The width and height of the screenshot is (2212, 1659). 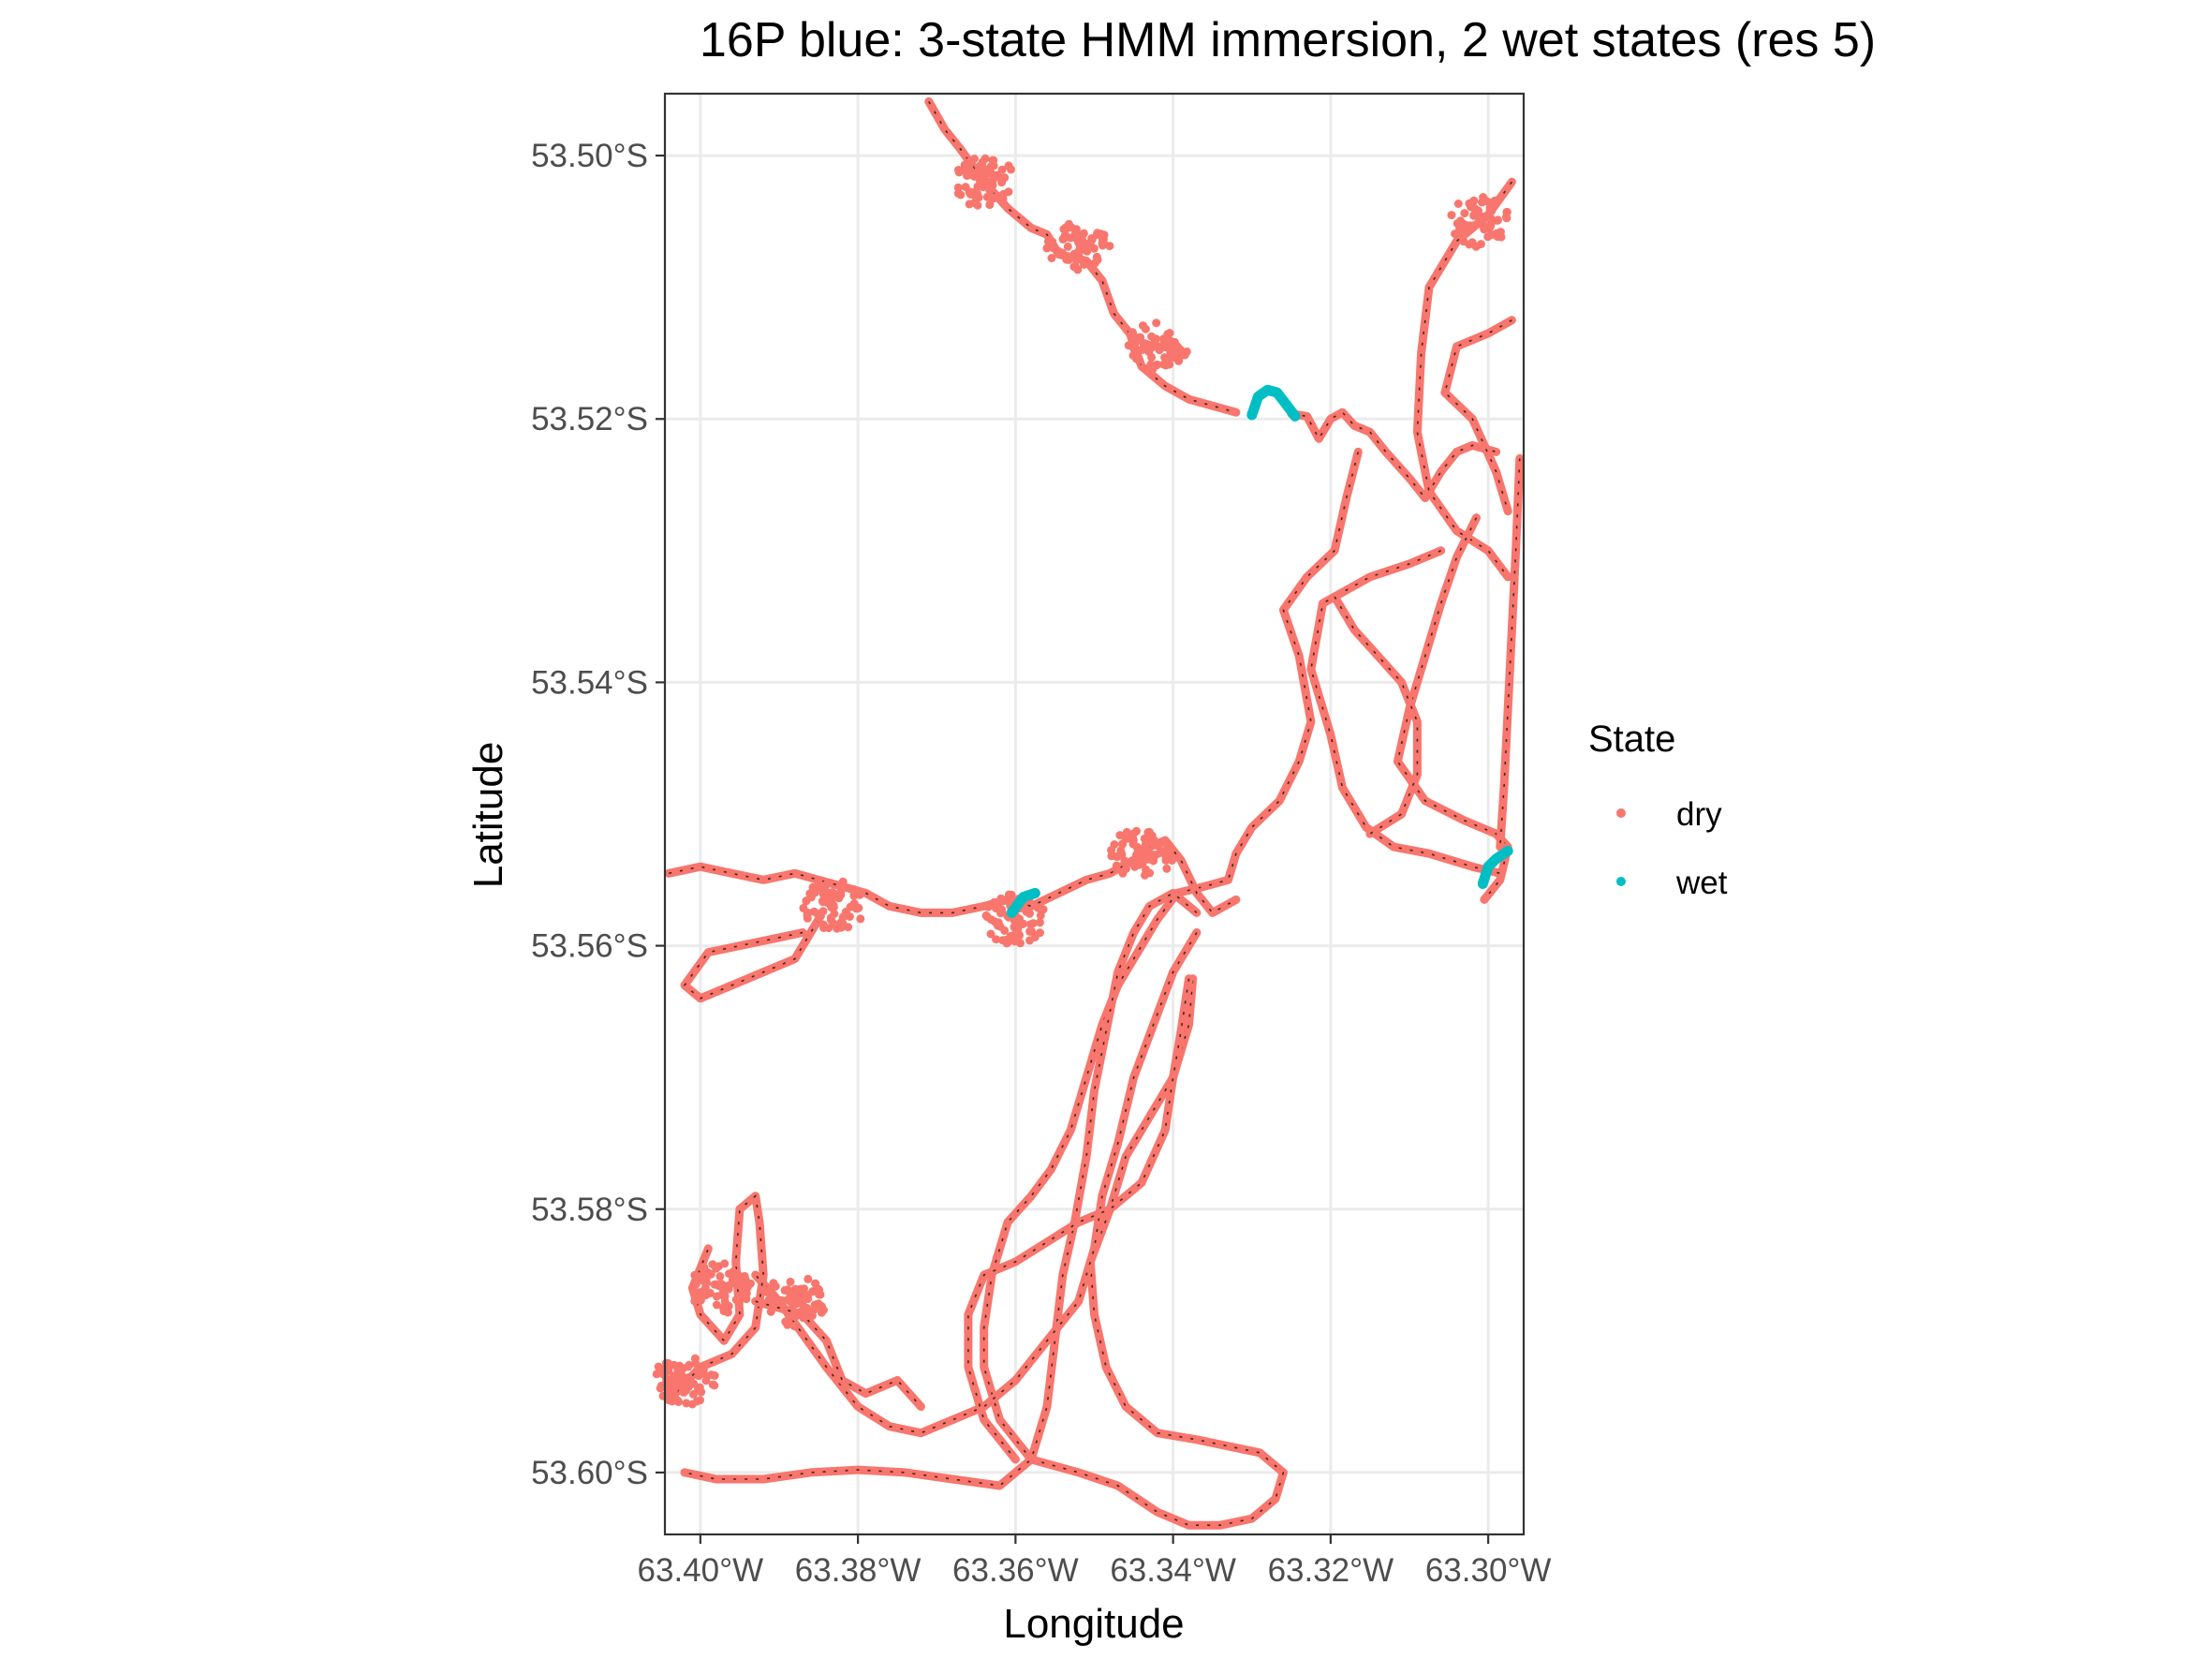 I want to click on legend-title: State, so click(x=1632, y=739).